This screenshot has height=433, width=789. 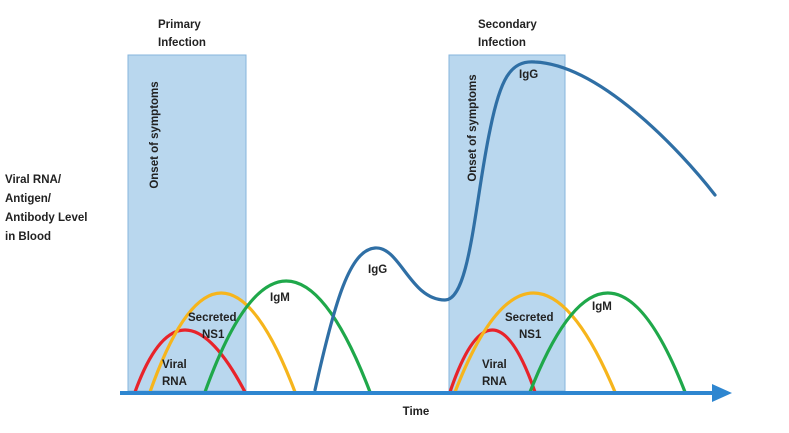 I want to click on y-label: in Blood, so click(x=28, y=237).